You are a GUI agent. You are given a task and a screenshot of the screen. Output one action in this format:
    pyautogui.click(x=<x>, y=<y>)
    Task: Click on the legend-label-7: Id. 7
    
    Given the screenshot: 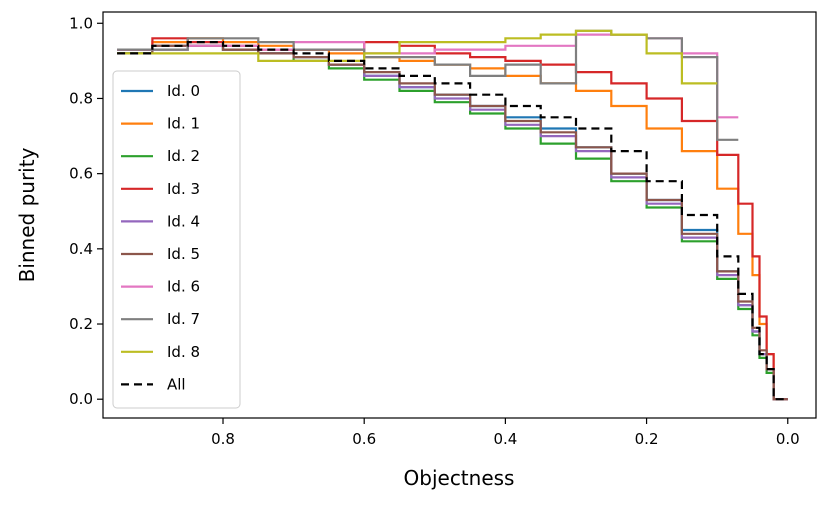 What is the action you would take?
    pyautogui.click(x=183, y=319)
    